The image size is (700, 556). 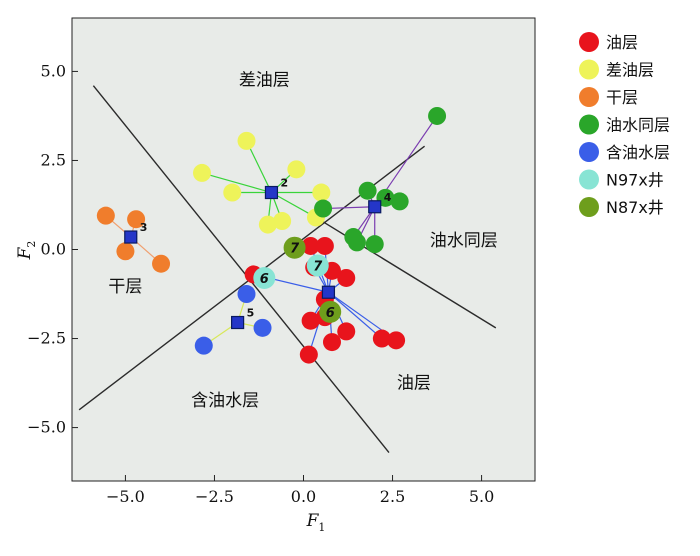 What do you see at coordinates (635, 180) in the screenshot?
I see `legend-label-5: N97x井` at bounding box center [635, 180].